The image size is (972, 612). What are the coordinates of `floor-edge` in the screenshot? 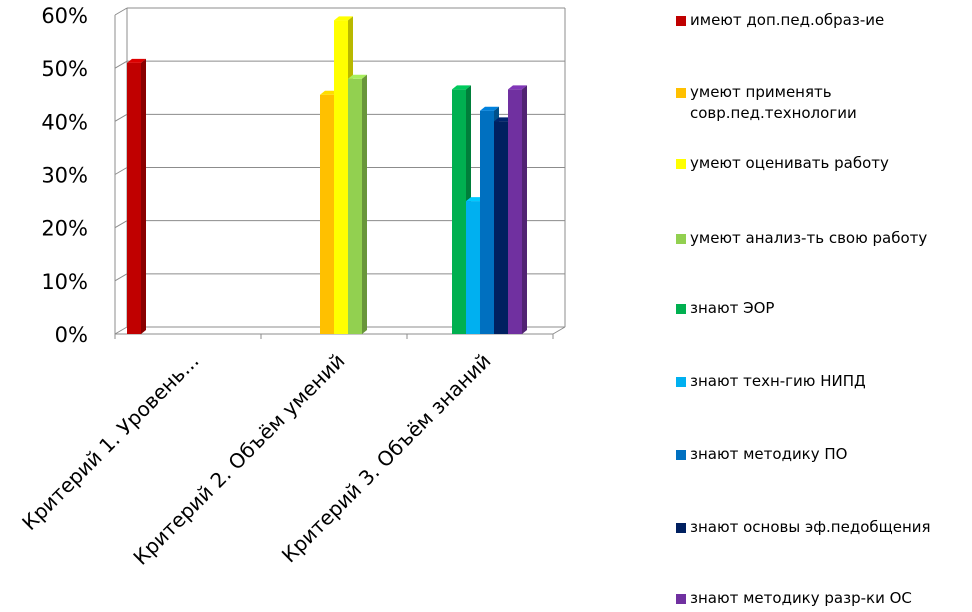 It's located at (559, 330).